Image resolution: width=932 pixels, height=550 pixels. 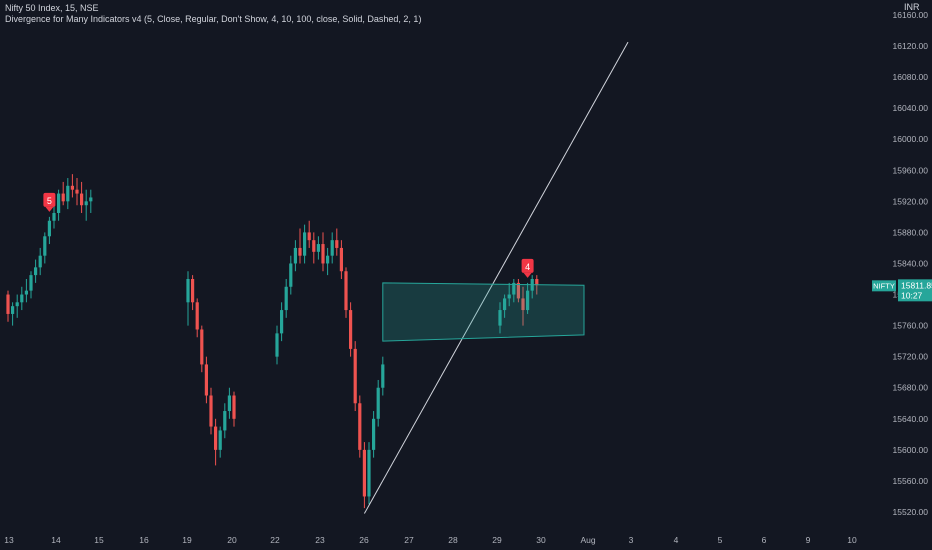 I want to click on divergence-label-text: 4, so click(x=527, y=267).